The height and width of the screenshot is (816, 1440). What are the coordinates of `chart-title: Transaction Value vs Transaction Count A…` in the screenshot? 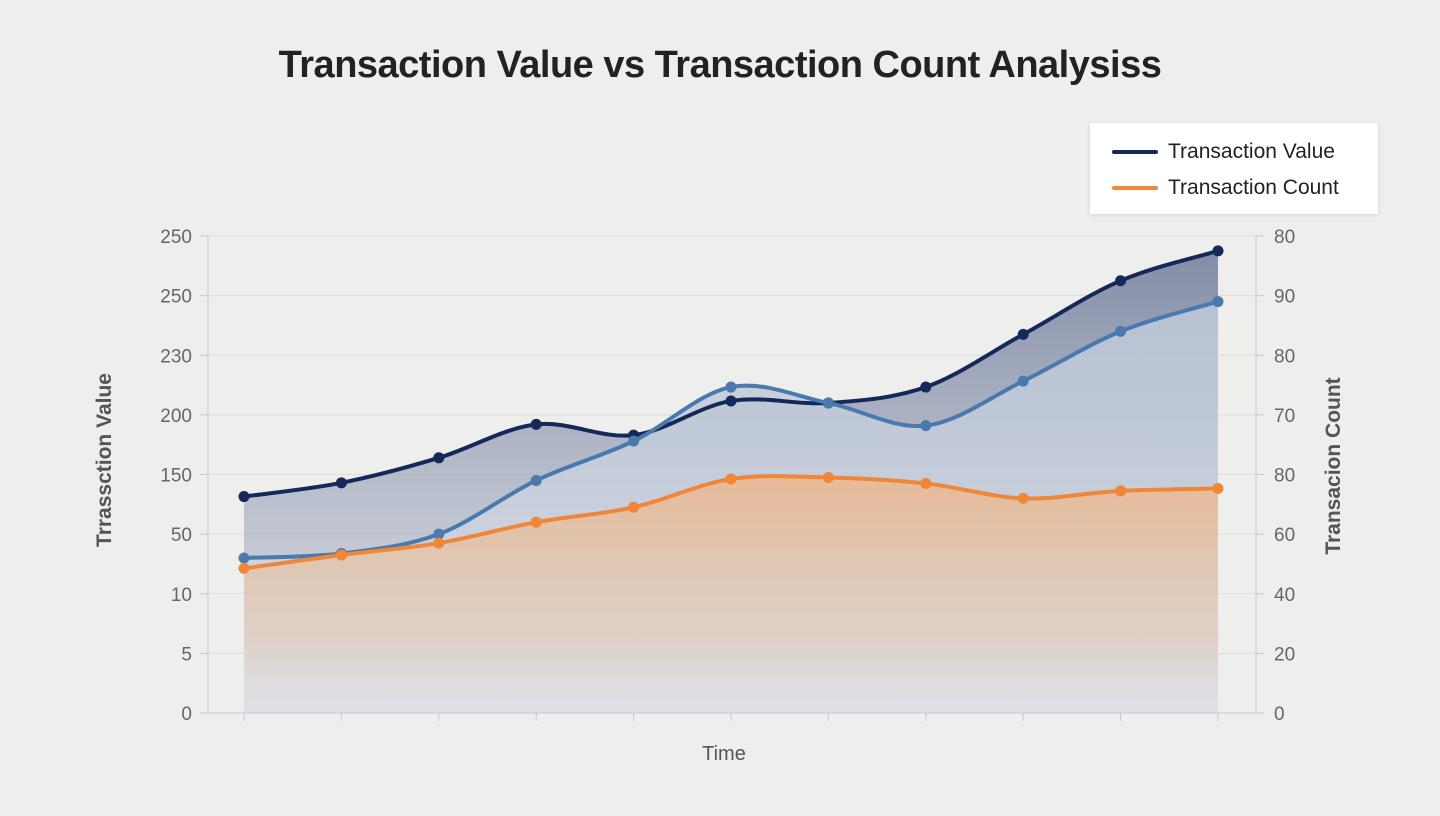 It's located at (720, 65).